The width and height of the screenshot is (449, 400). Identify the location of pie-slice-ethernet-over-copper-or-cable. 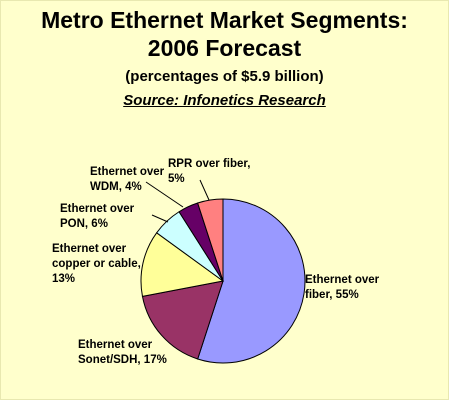
(182, 264).